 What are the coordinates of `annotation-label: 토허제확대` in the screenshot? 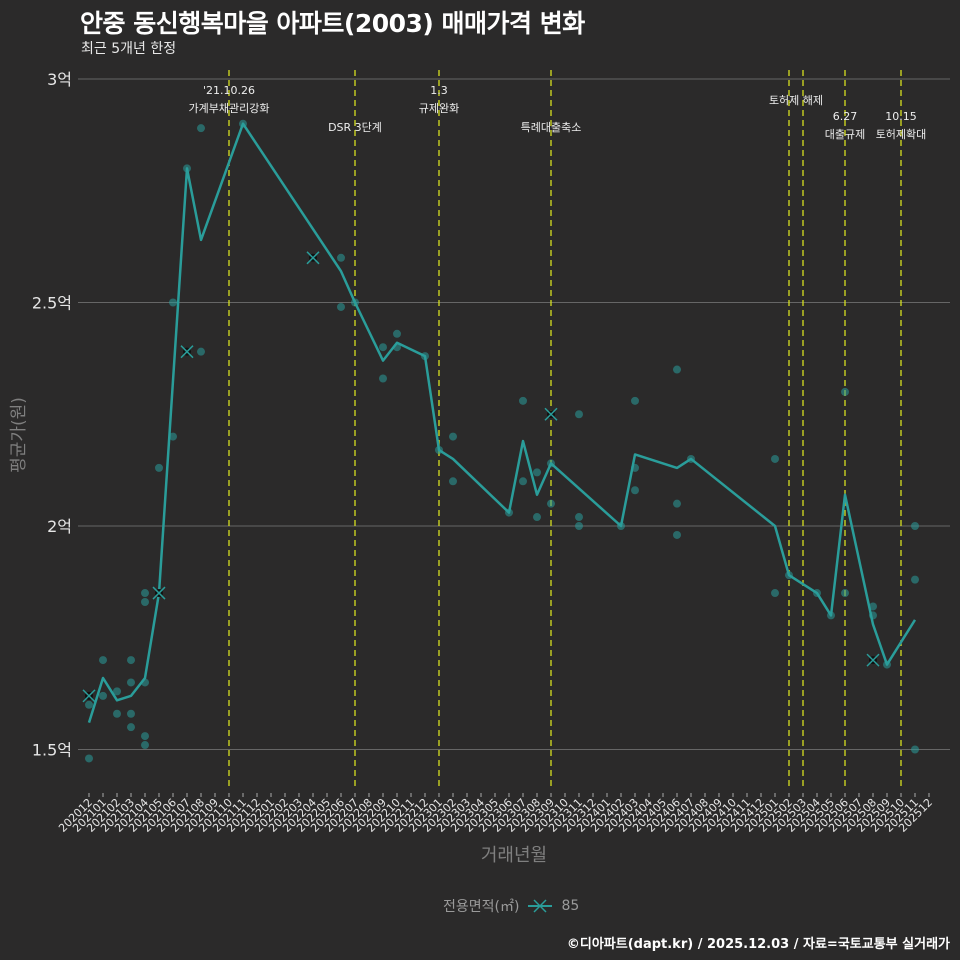 It's located at (901, 134).